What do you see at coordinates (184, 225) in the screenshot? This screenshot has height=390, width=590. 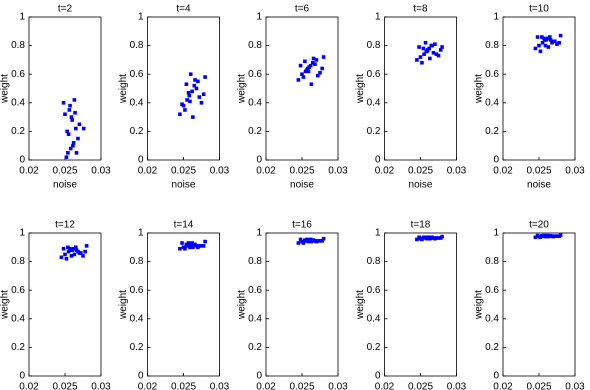 I see `subplot-title: t=14` at bounding box center [184, 225].